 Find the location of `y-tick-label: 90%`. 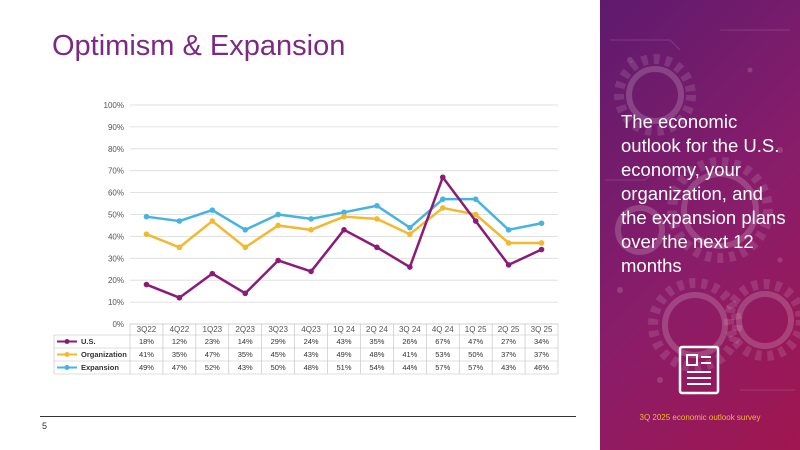

y-tick-label: 90% is located at coordinates (116, 127).